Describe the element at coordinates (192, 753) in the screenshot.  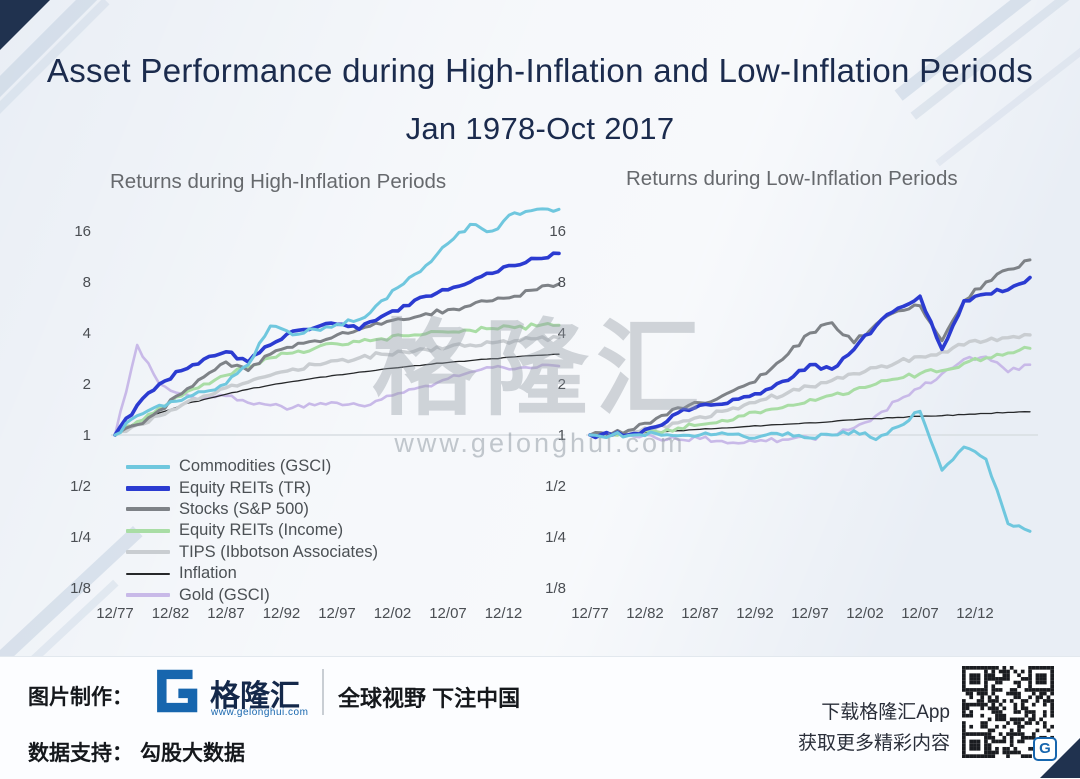
I see `data-support-value: 勾股大数据` at that location.